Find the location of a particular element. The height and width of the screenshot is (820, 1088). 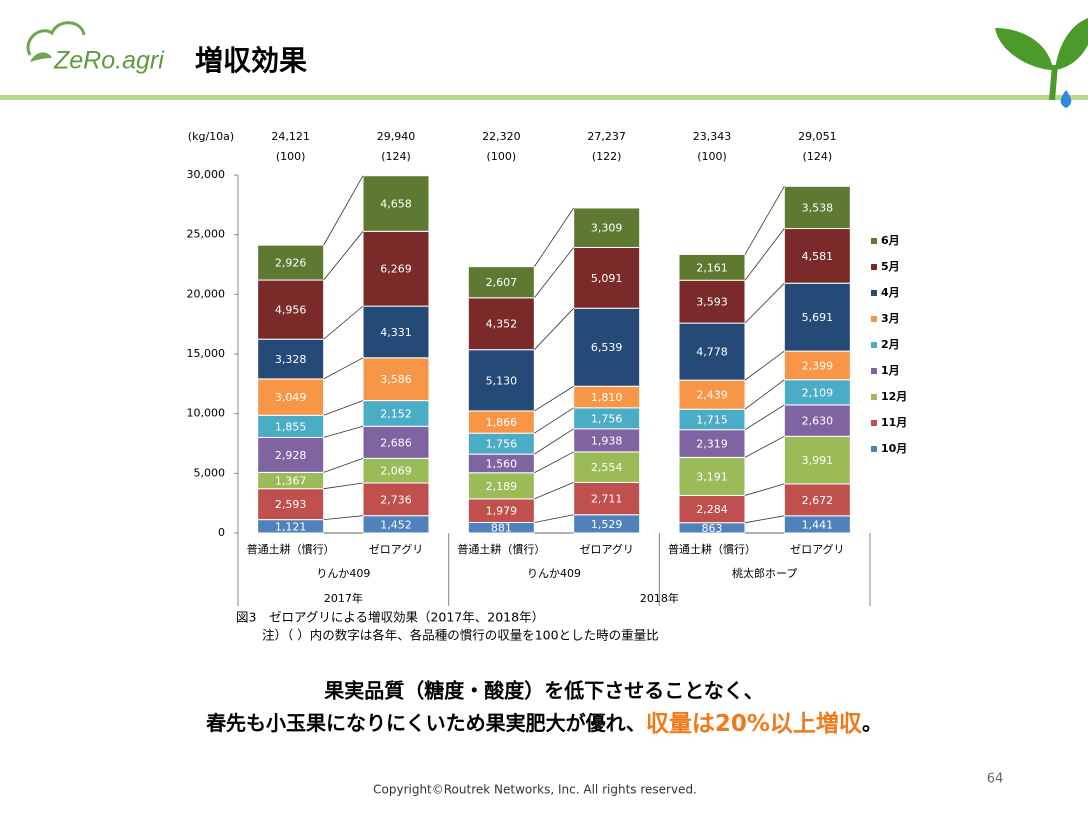

y-tick-label: 15,000 is located at coordinates (206, 353).